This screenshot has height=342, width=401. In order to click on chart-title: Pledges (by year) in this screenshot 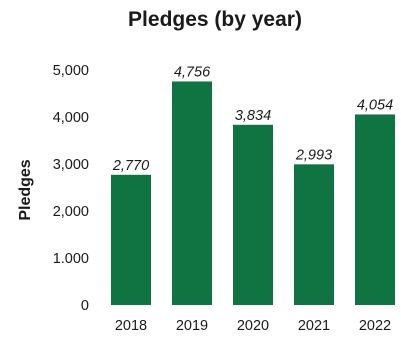, I will do `click(215, 19)`.